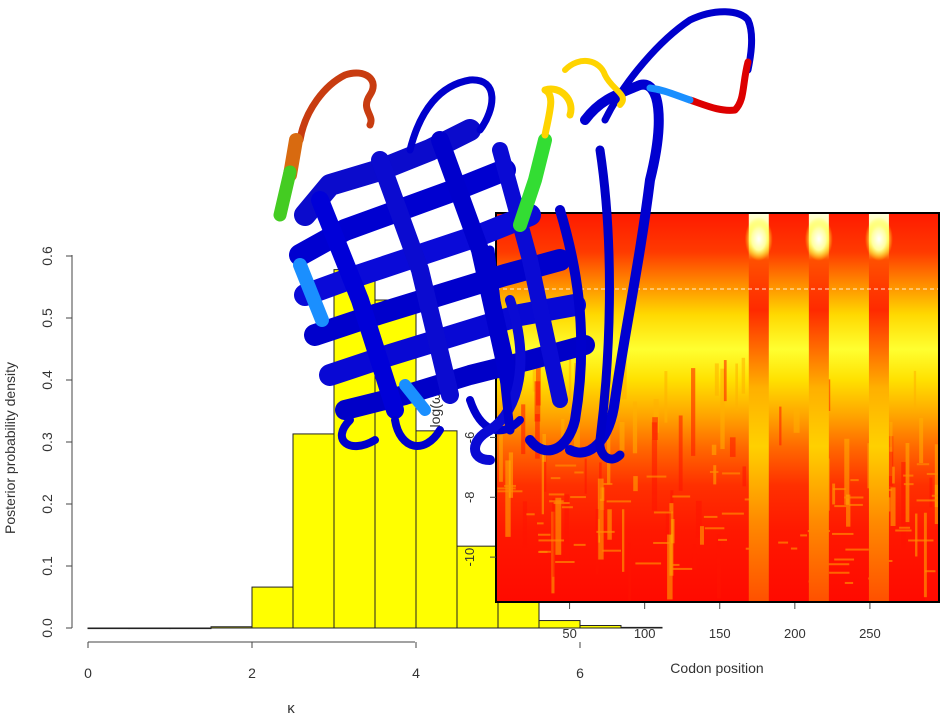 The height and width of the screenshot is (720, 945). What do you see at coordinates (469, 438) in the screenshot?
I see `heatmap-y-tick-label: -6` at bounding box center [469, 438].